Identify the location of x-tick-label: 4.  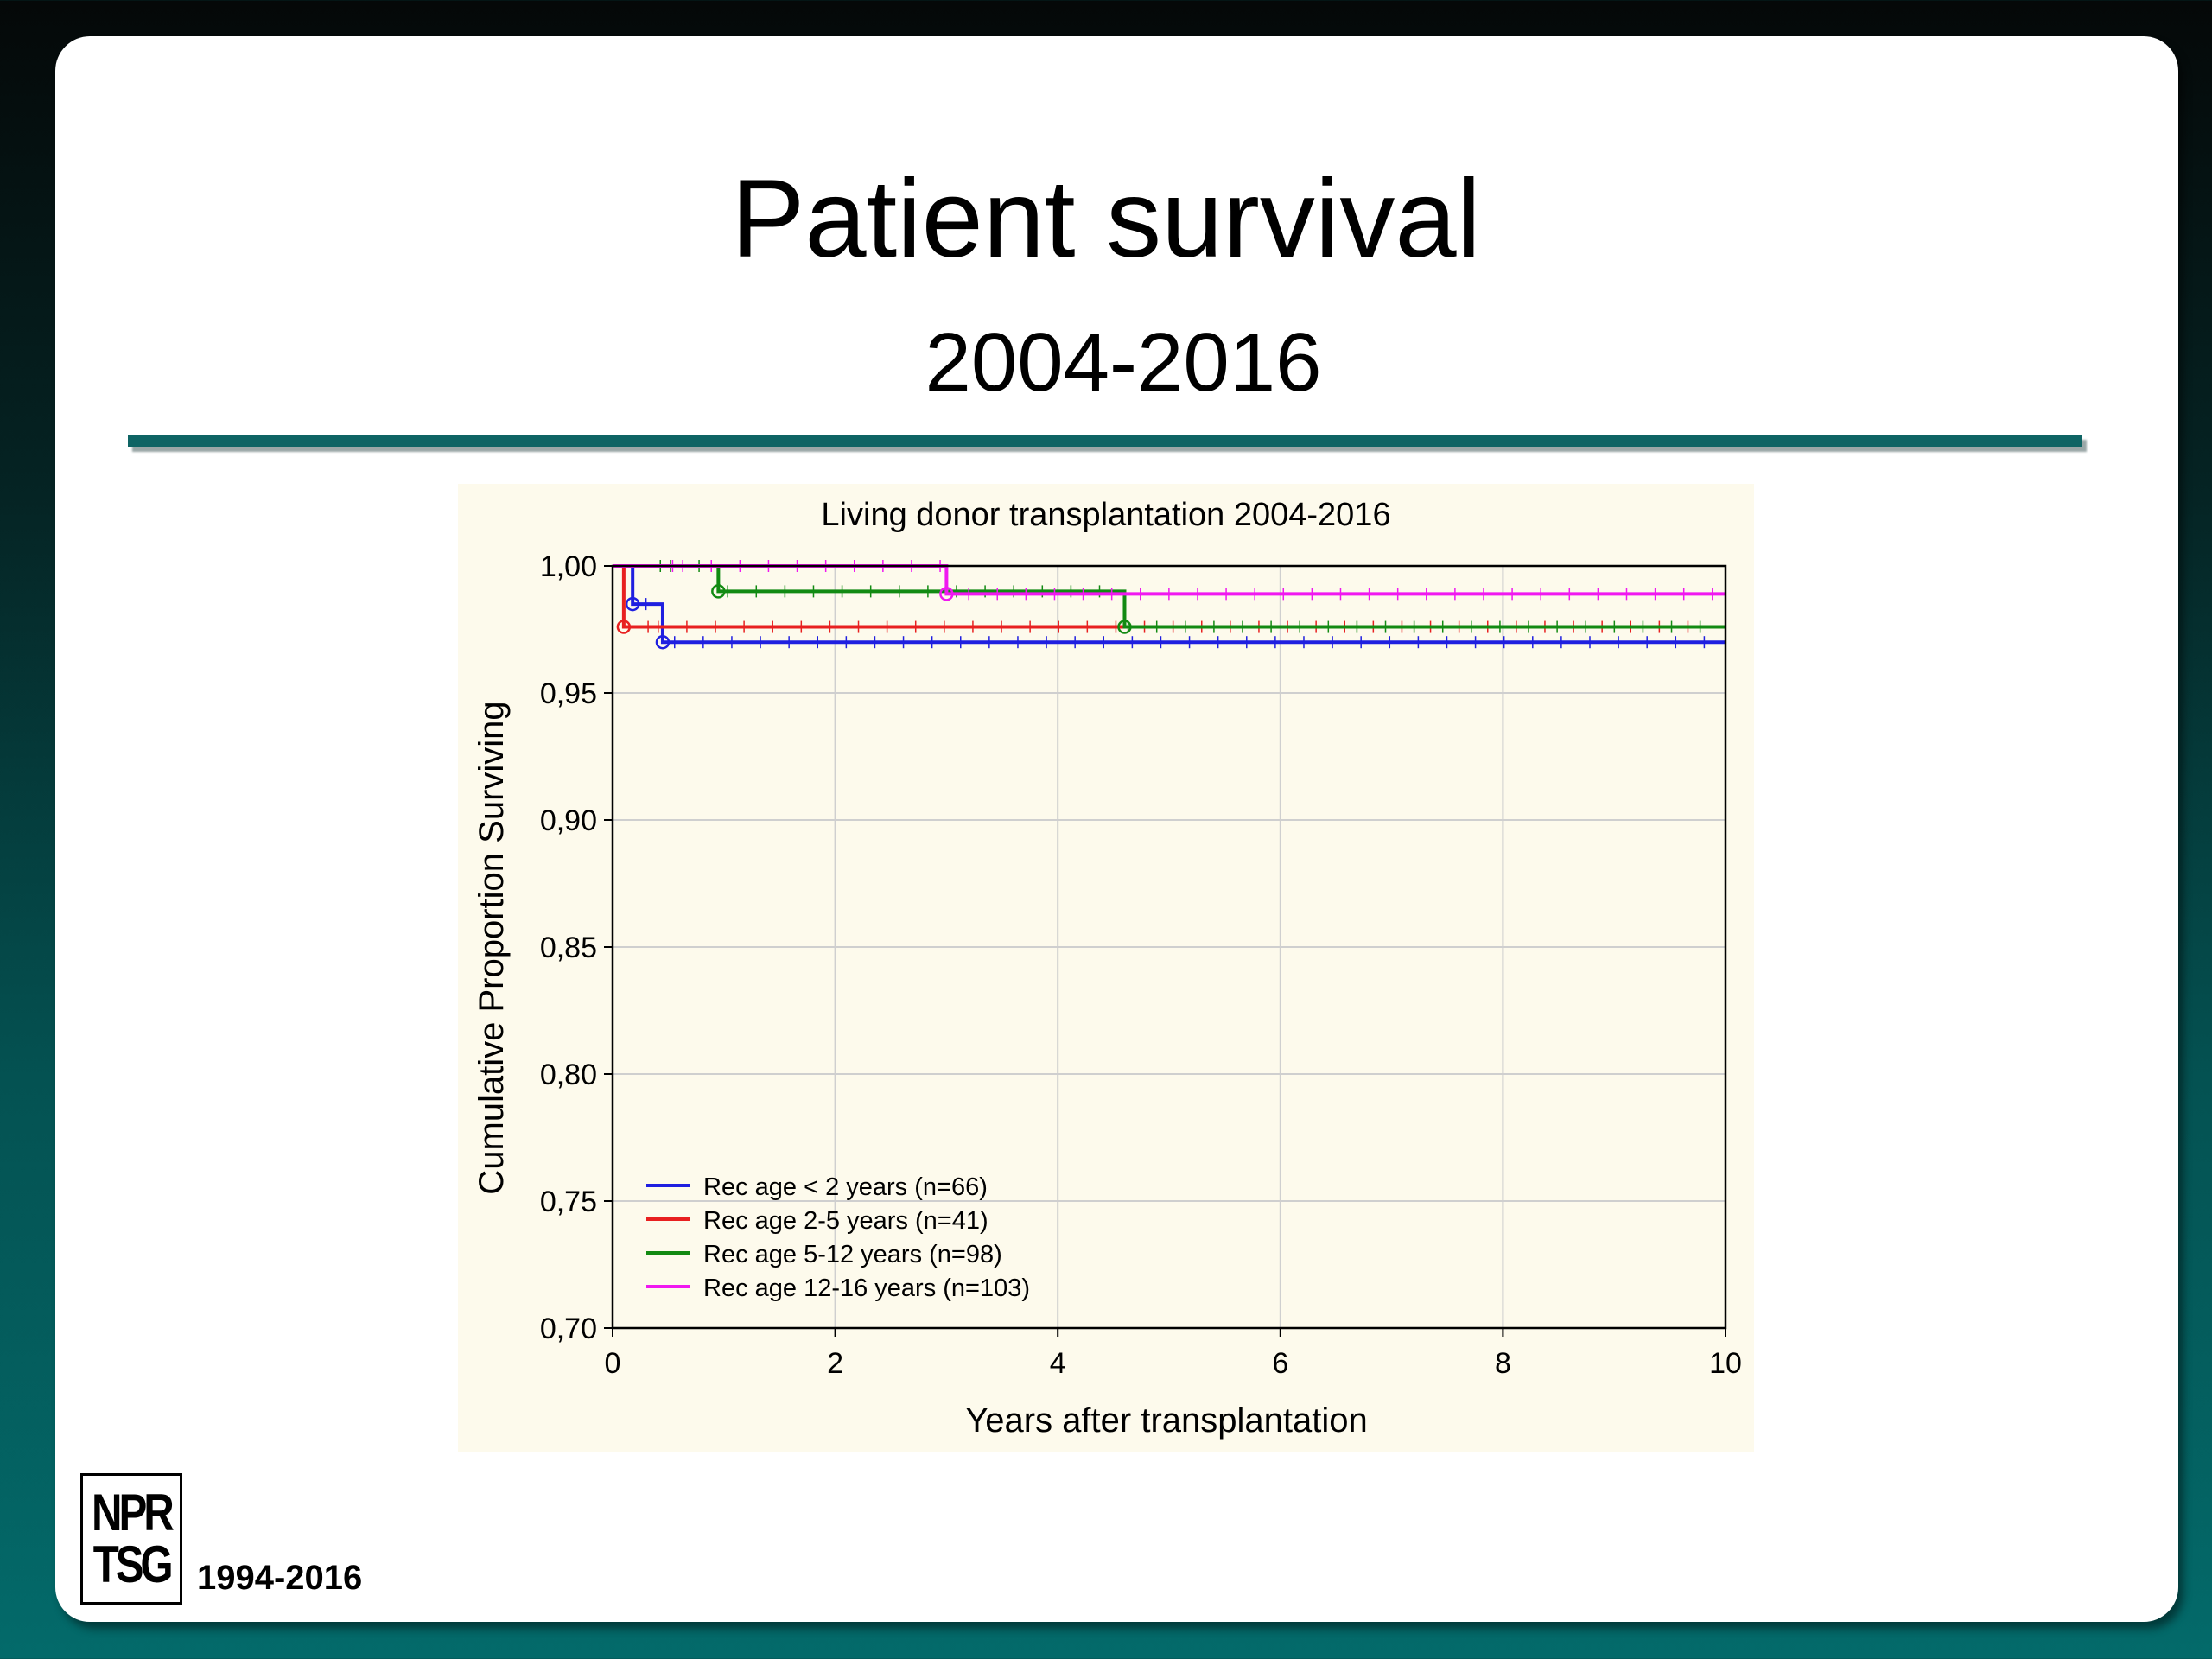
(1058, 1363).